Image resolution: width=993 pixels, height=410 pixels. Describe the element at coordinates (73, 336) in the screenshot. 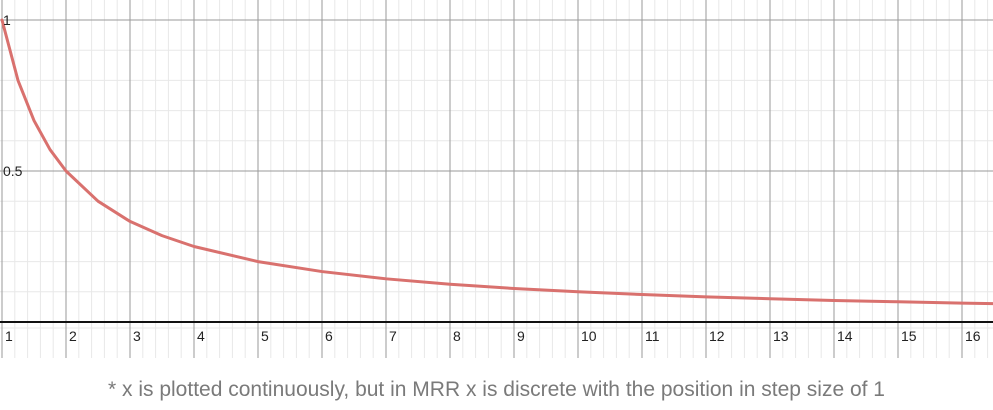

I see `x-tick-label: 2` at that location.